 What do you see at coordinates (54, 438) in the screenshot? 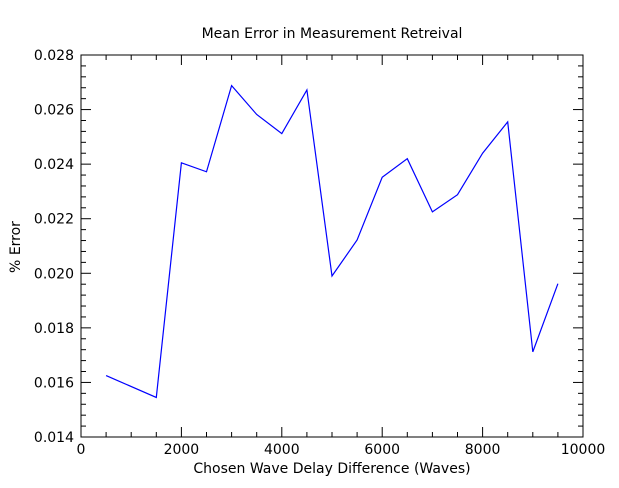
I see `y-tick-label: 0.014` at bounding box center [54, 438].